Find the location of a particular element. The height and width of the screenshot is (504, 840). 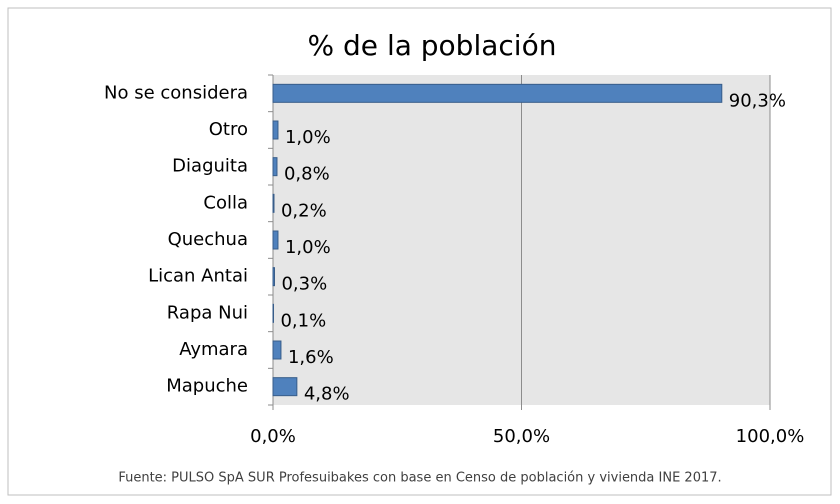

value-label: 0,3% is located at coordinates (304, 284).